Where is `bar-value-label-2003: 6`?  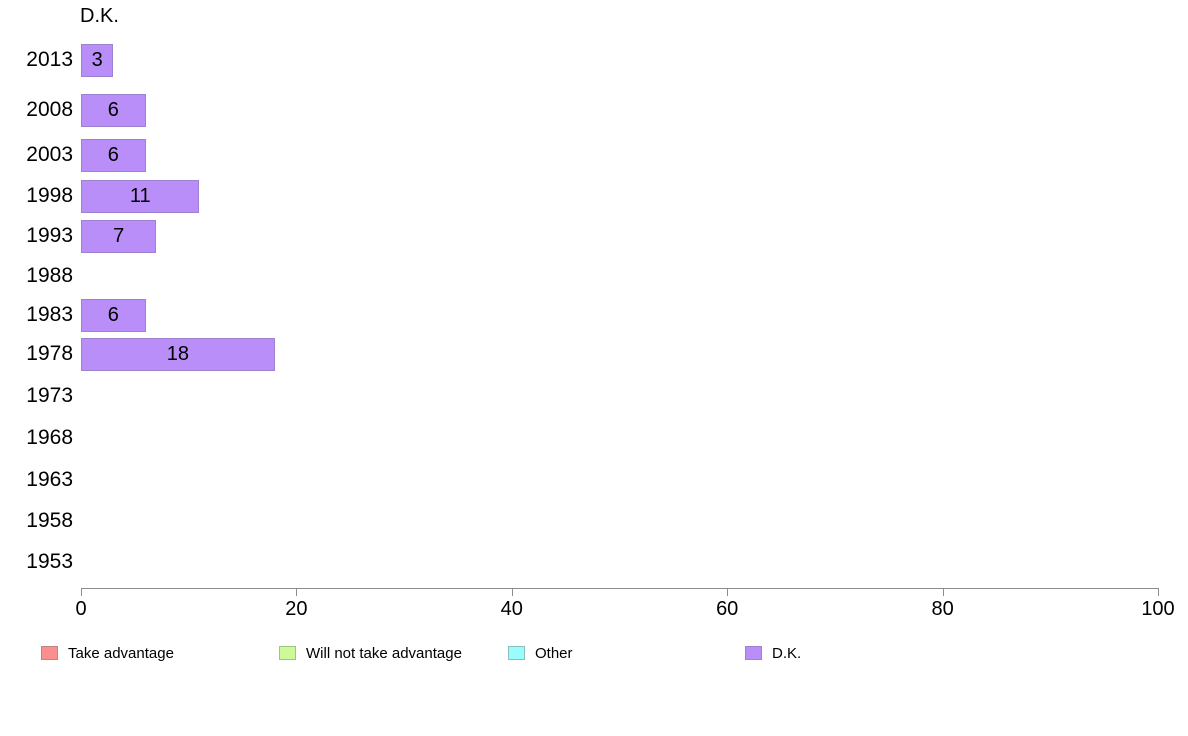
bar-value-label-2003: 6 is located at coordinates (113, 154).